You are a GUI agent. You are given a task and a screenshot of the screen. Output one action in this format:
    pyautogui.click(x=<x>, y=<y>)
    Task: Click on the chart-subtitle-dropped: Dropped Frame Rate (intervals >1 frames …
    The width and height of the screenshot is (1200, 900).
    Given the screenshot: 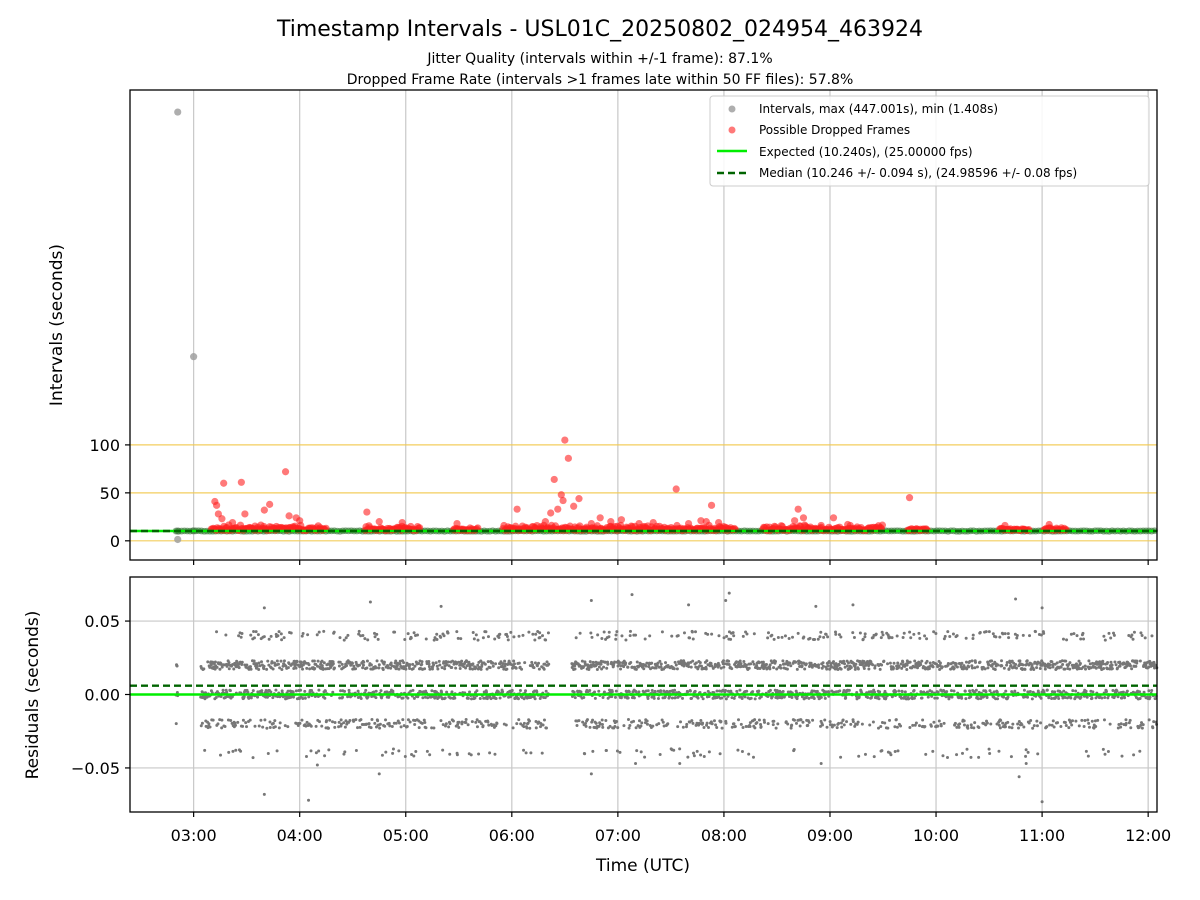 What is the action you would take?
    pyautogui.click(x=600, y=80)
    